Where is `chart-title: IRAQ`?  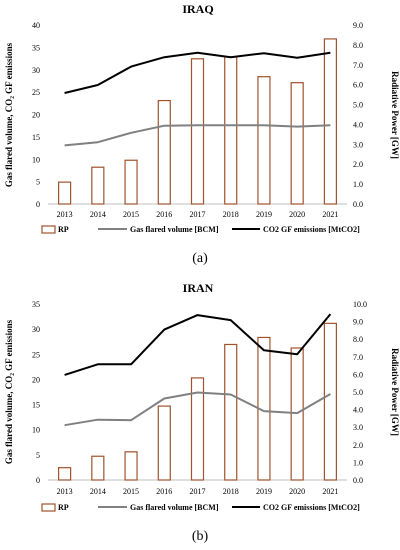 chart-title: IRAQ is located at coordinates (197, 9).